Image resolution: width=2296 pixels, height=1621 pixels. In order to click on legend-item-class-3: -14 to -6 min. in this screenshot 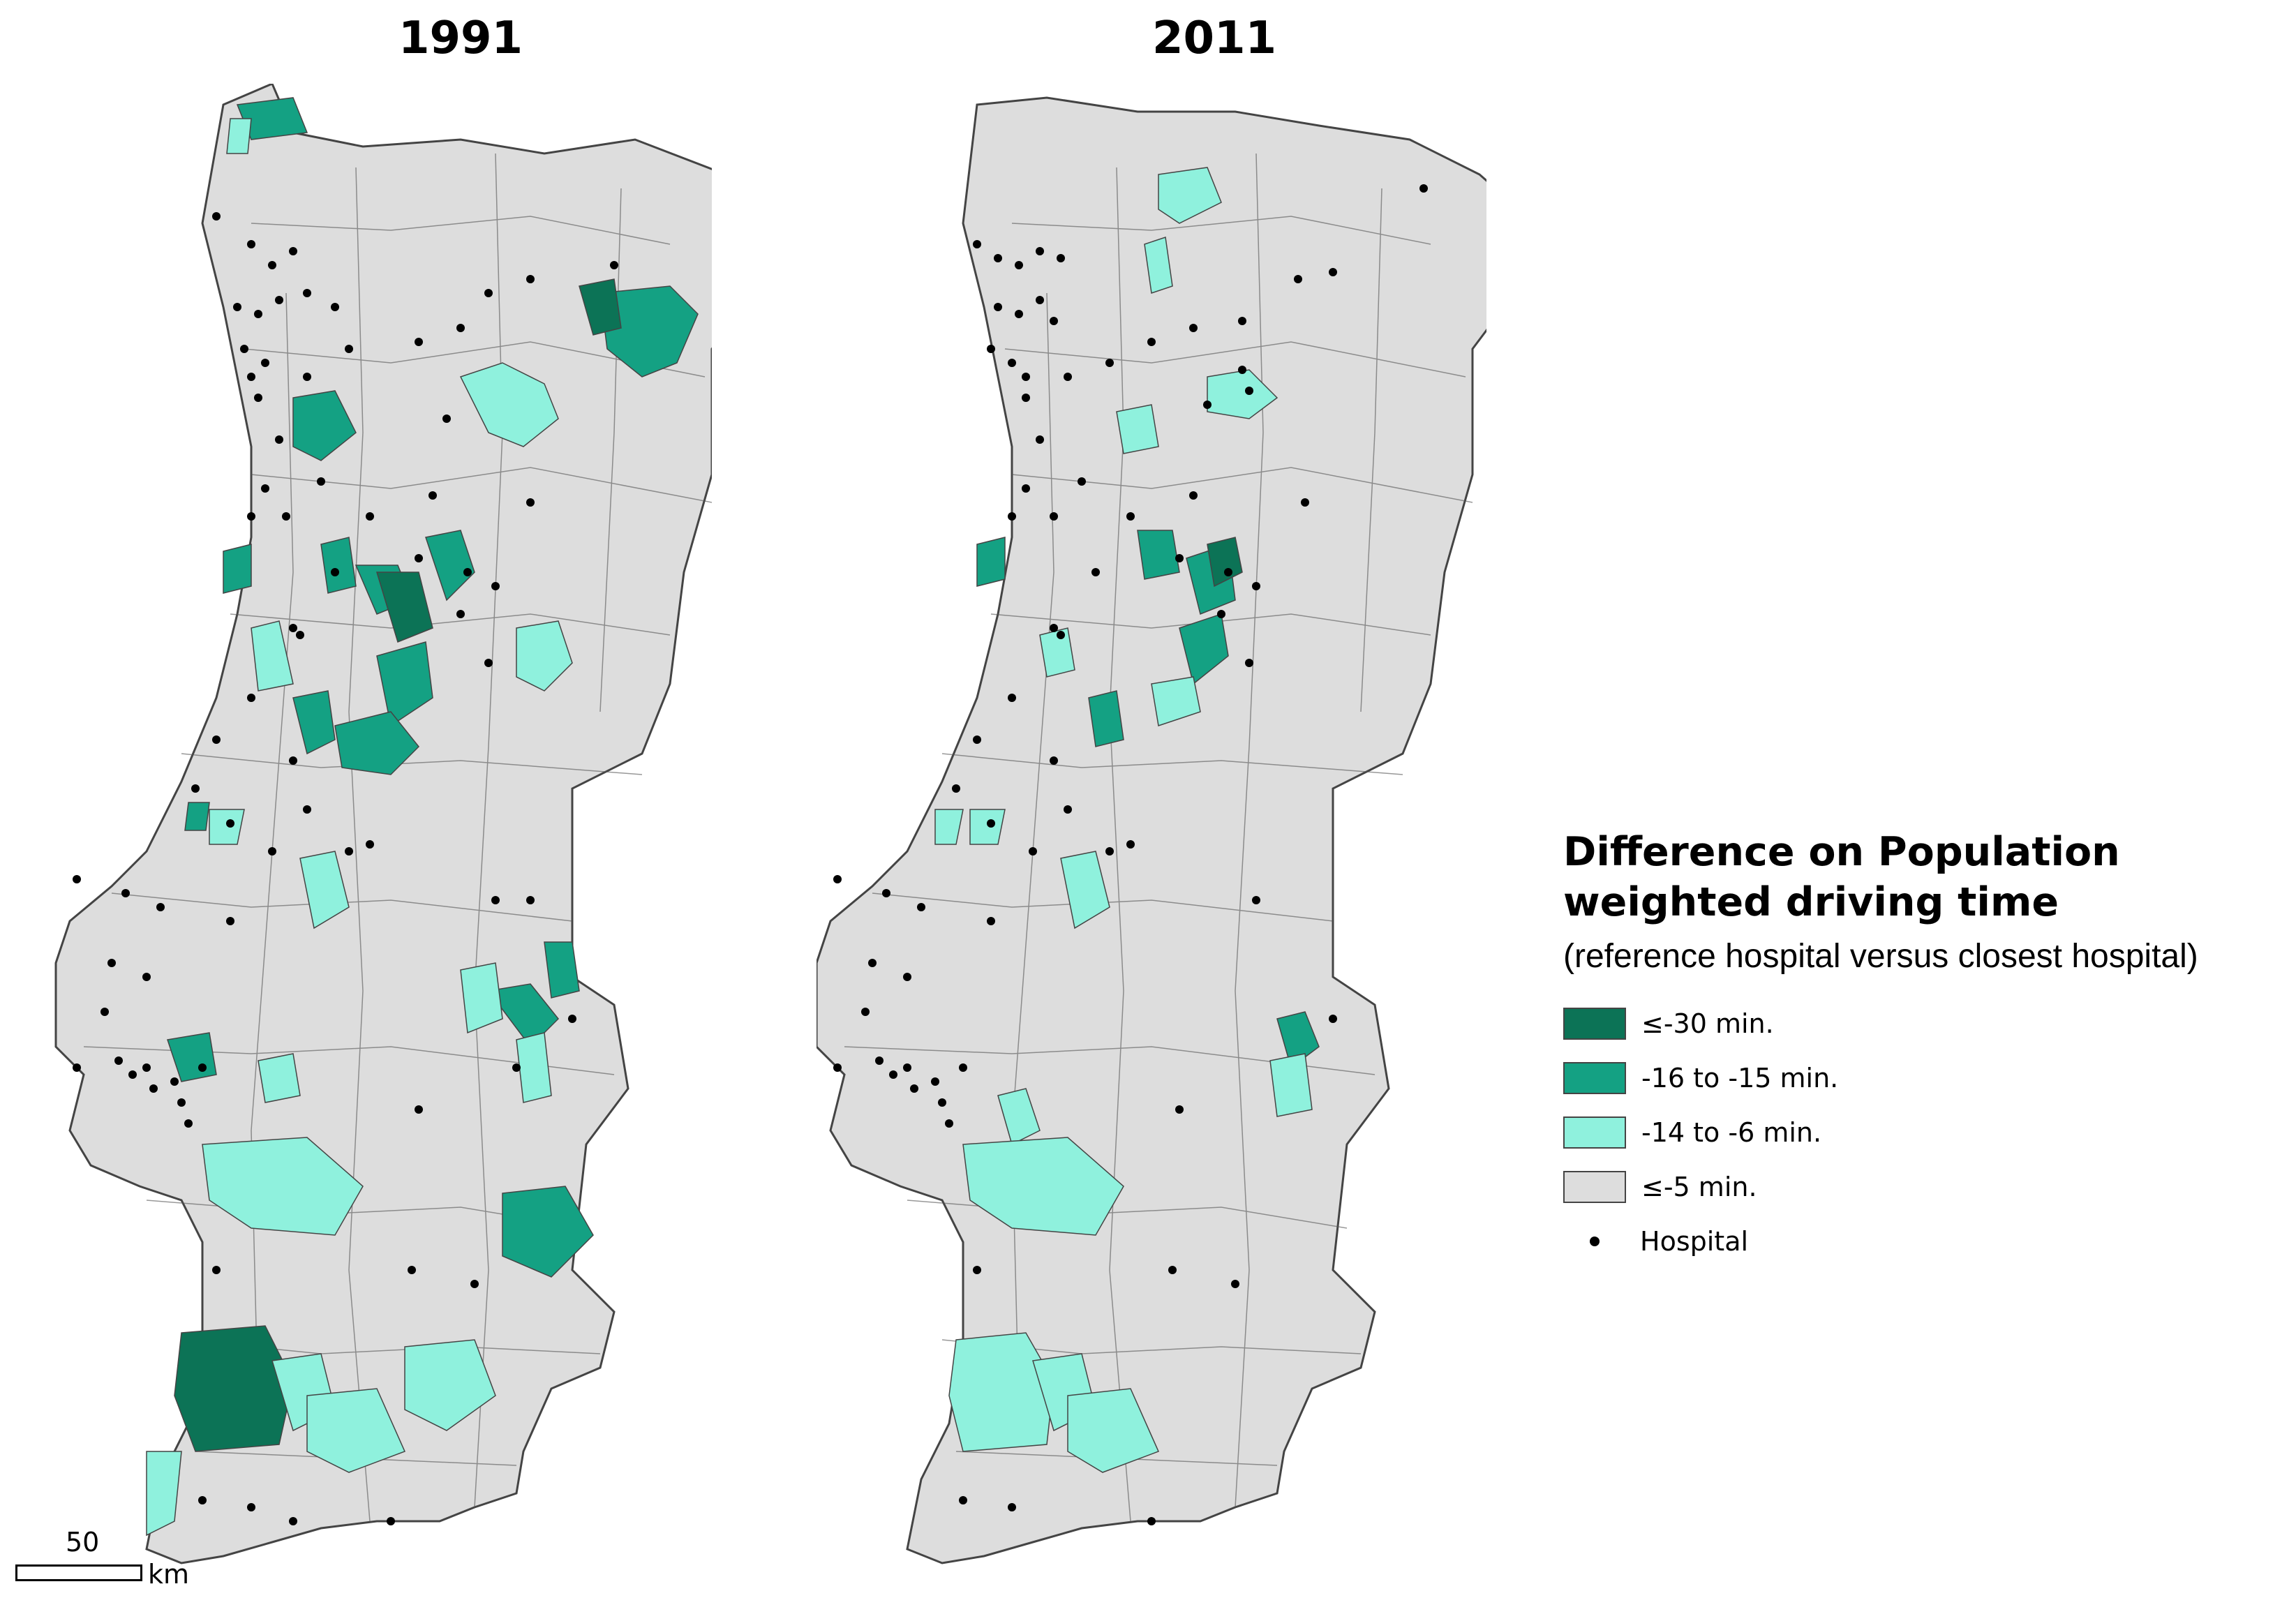, I will do `click(1898, 1132)`.